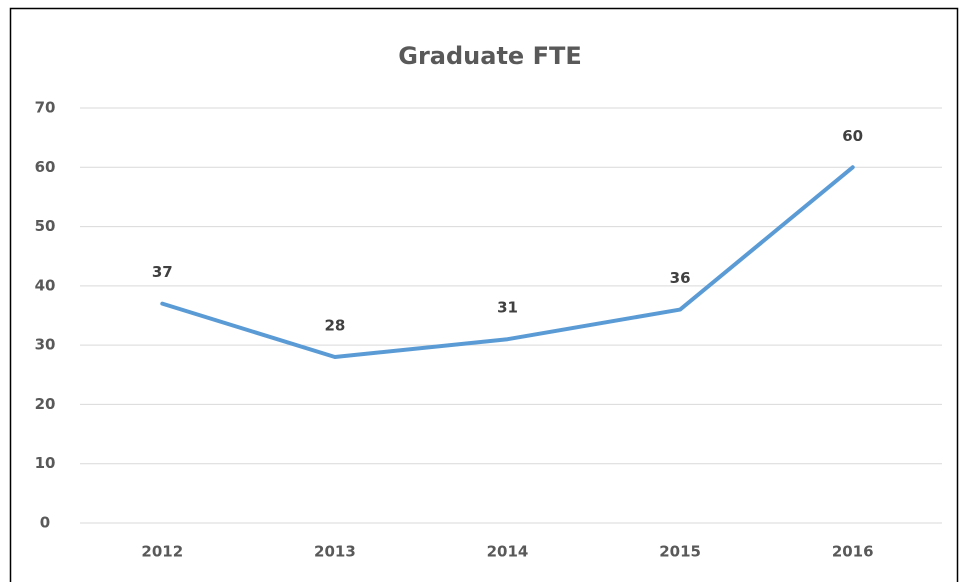  I want to click on y-tick-label: 40, so click(45, 285).